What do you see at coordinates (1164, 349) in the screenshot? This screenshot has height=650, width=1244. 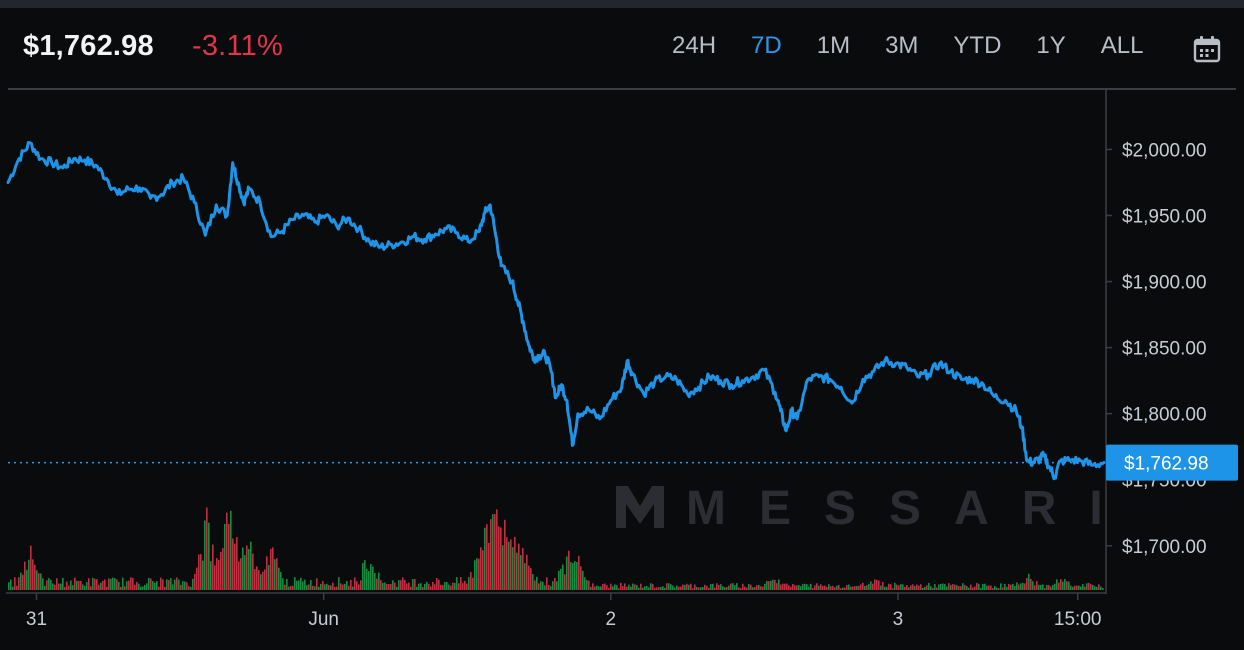 I see `y-tick-label: $1,850.00` at bounding box center [1164, 349].